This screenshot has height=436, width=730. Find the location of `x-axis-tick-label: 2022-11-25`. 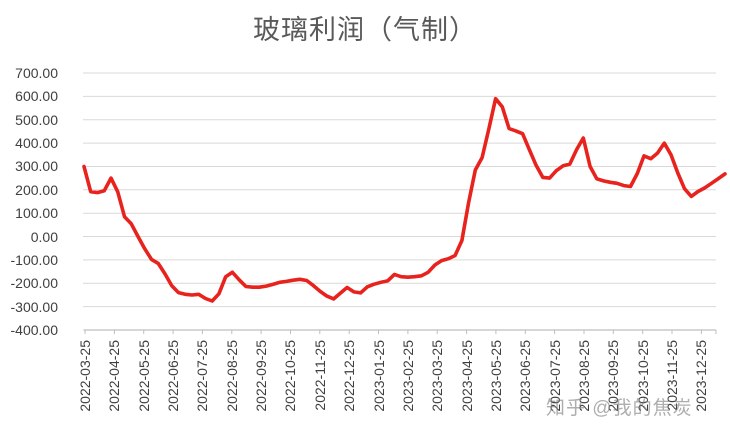

x-axis-tick-label: 2022-11-25 is located at coordinates (319, 375).